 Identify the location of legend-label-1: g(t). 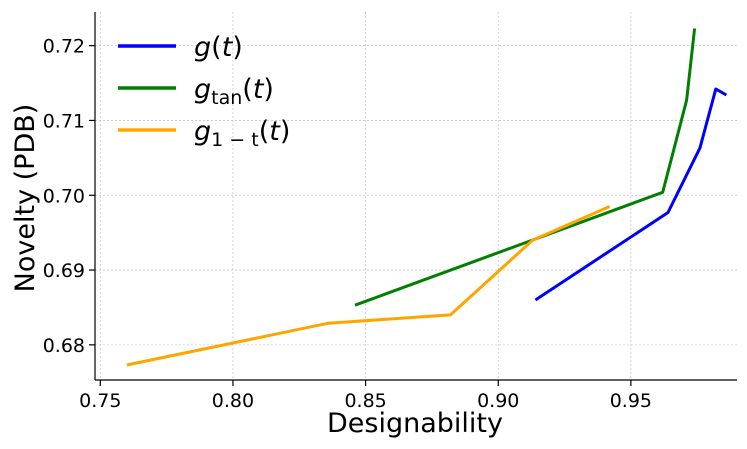
(218, 47).